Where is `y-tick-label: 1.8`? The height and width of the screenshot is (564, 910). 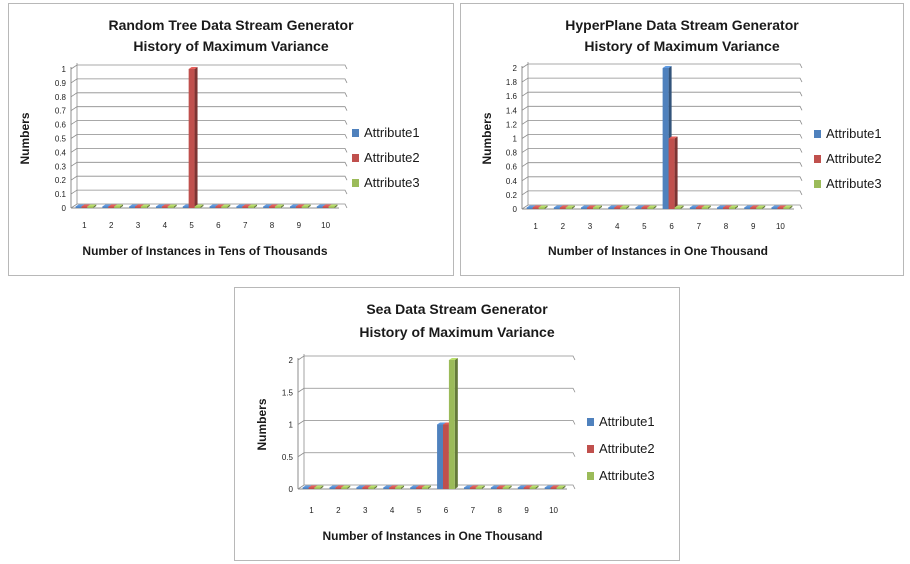
y-tick-label: 1.8 is located at coordinates (512, 82).